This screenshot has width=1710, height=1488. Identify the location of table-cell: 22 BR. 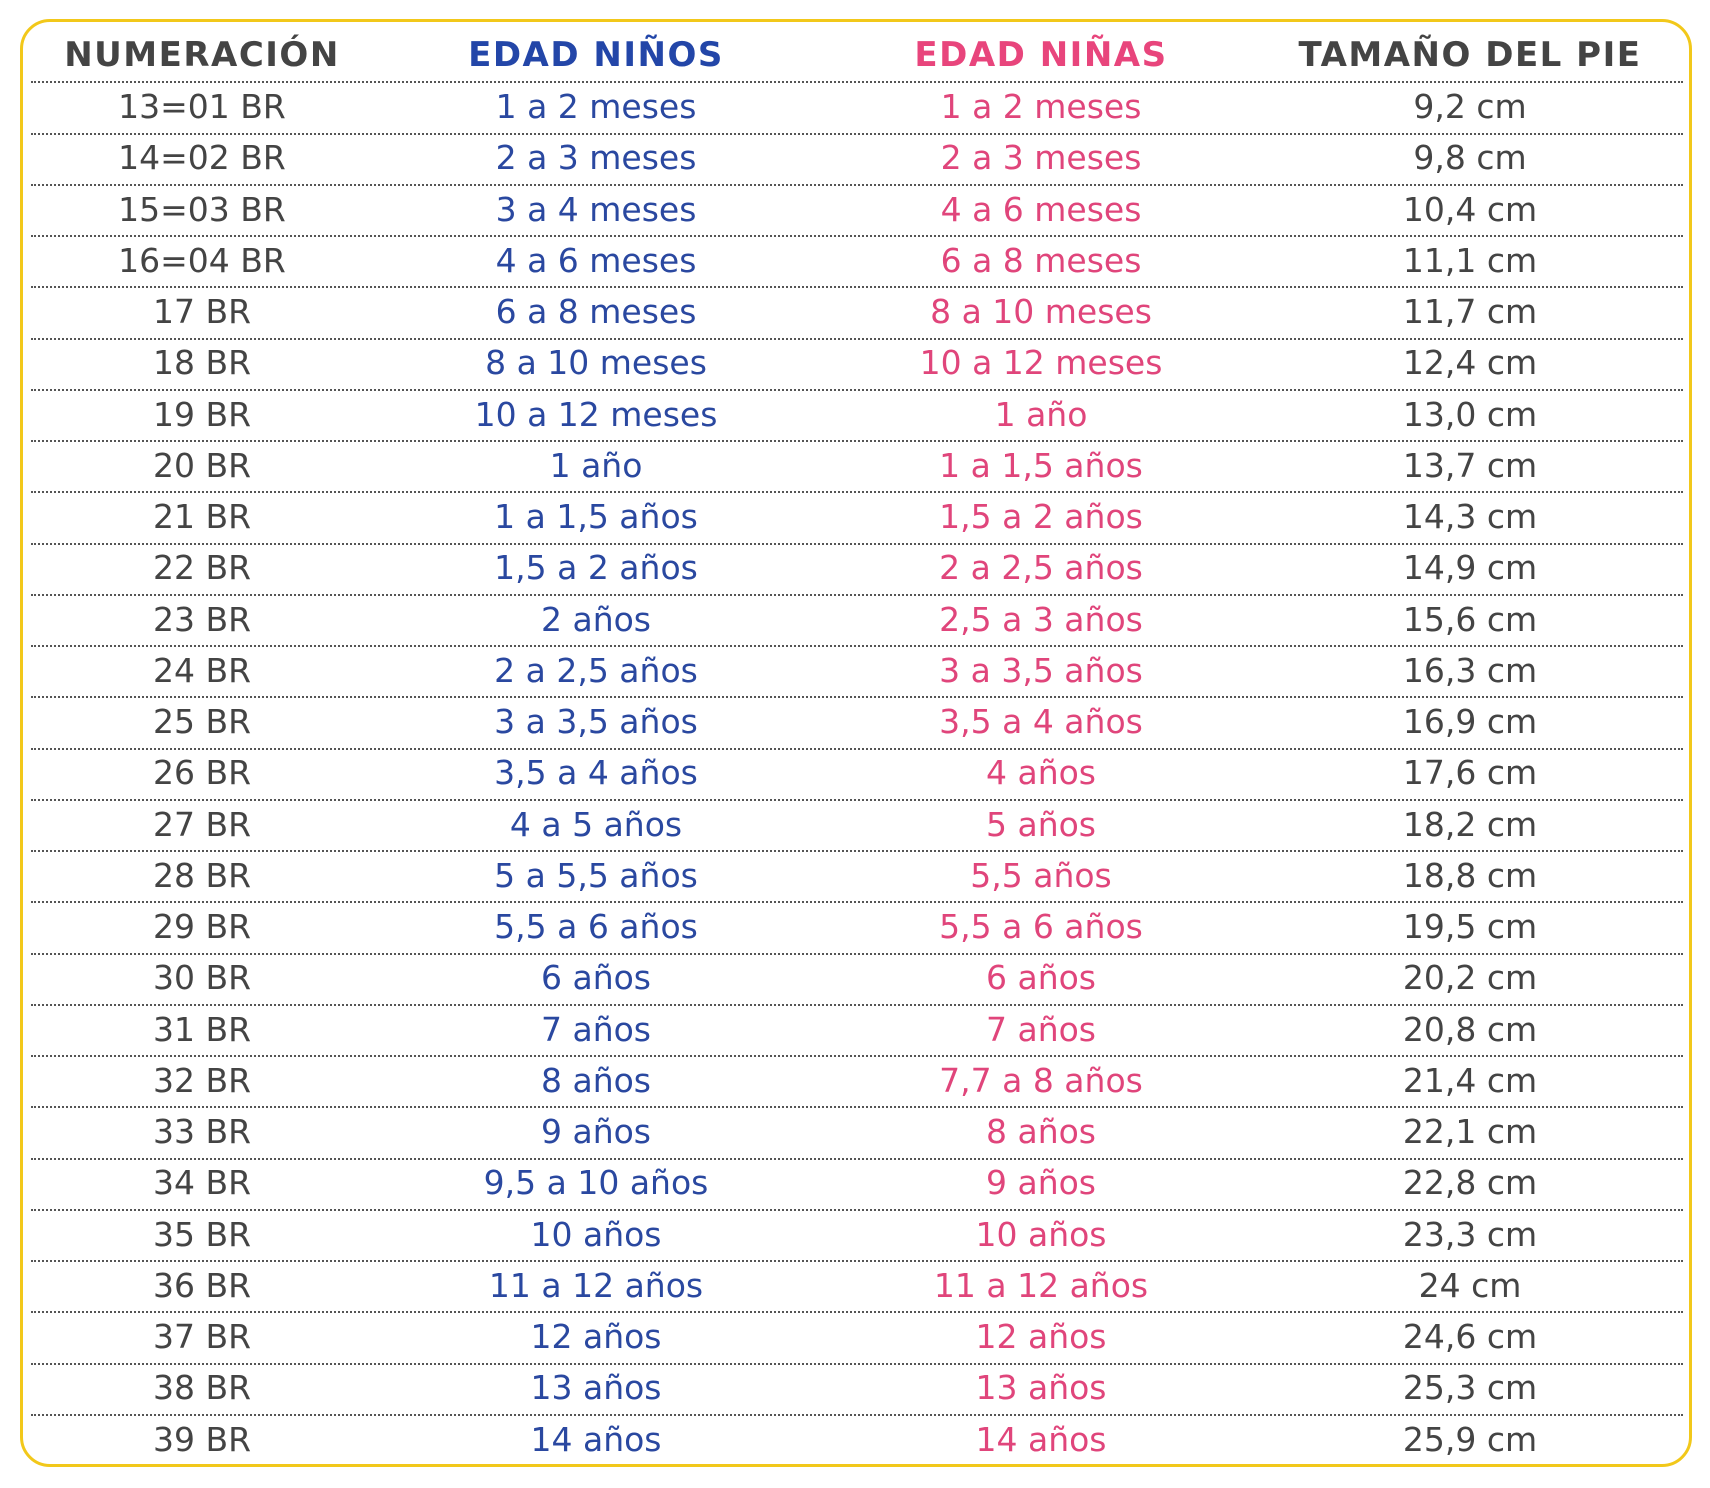
(202, 568).